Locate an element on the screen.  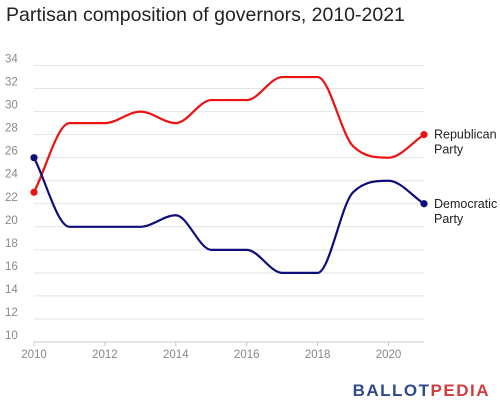
series-endpoints is located at coordinates (229, 169).